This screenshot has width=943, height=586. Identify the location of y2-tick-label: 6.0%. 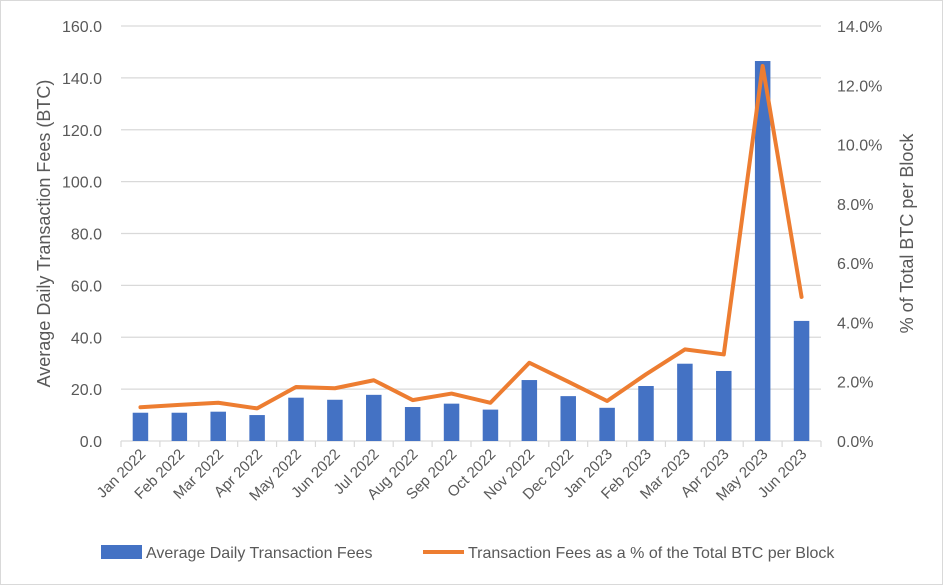
(855, 264).